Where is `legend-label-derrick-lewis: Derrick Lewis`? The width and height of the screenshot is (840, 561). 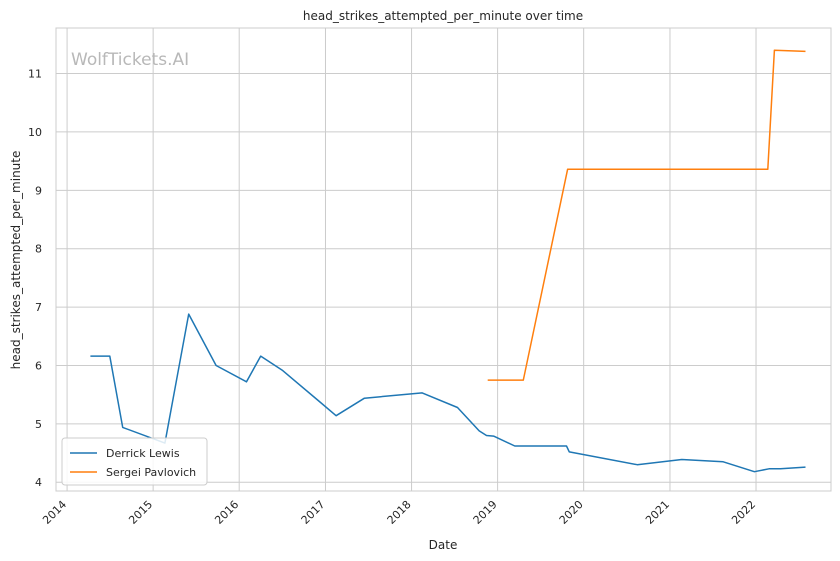
legend-label-derrick-lewis: Derrick Lewis is located at coordinates (143, 453).